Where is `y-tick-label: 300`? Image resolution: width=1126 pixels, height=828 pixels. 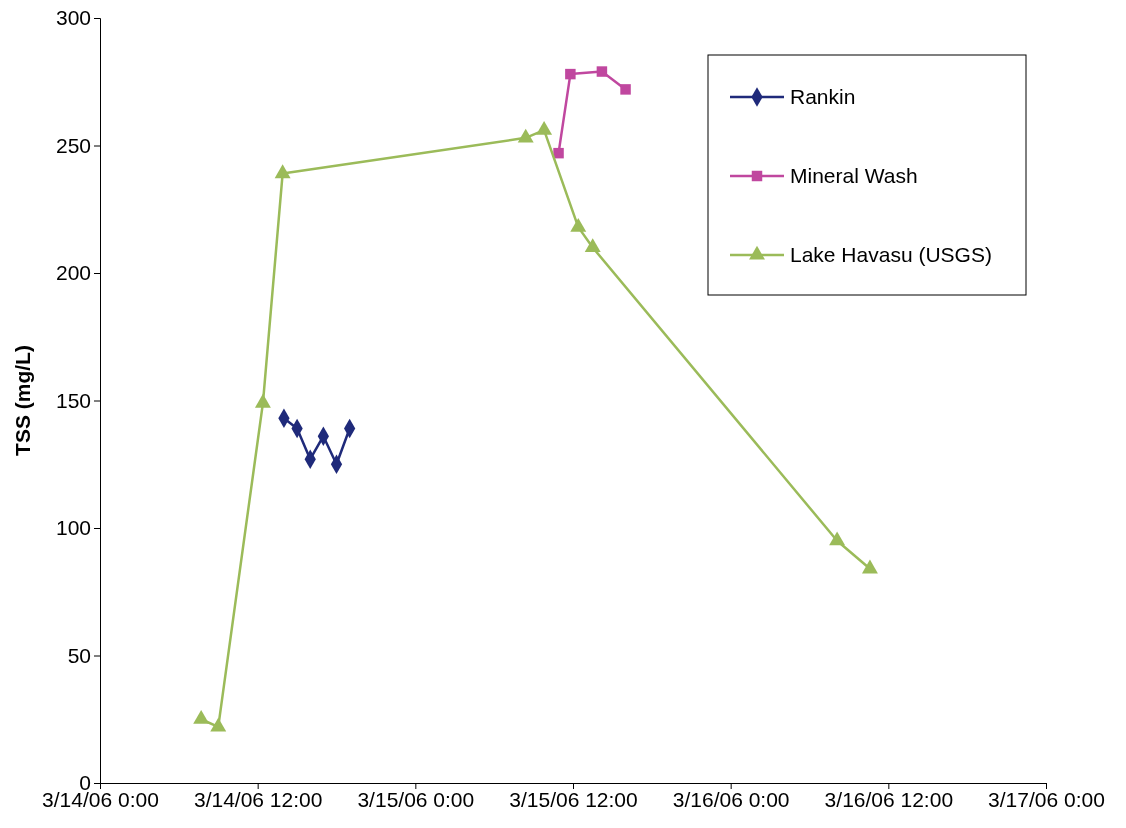
y-tick-label: 300 is located at coordinates (73, 18).